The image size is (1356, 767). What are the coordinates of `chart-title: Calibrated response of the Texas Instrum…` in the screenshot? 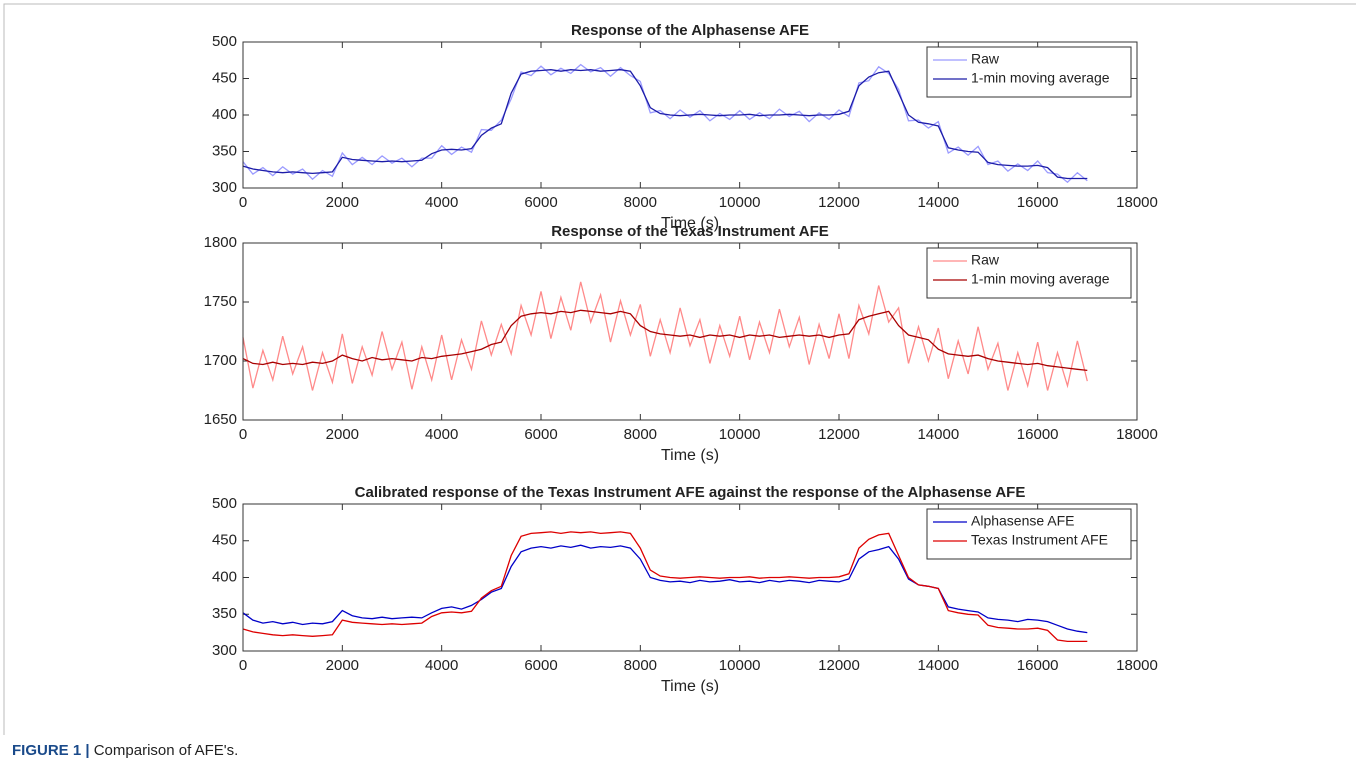 It's located at (690, 492).